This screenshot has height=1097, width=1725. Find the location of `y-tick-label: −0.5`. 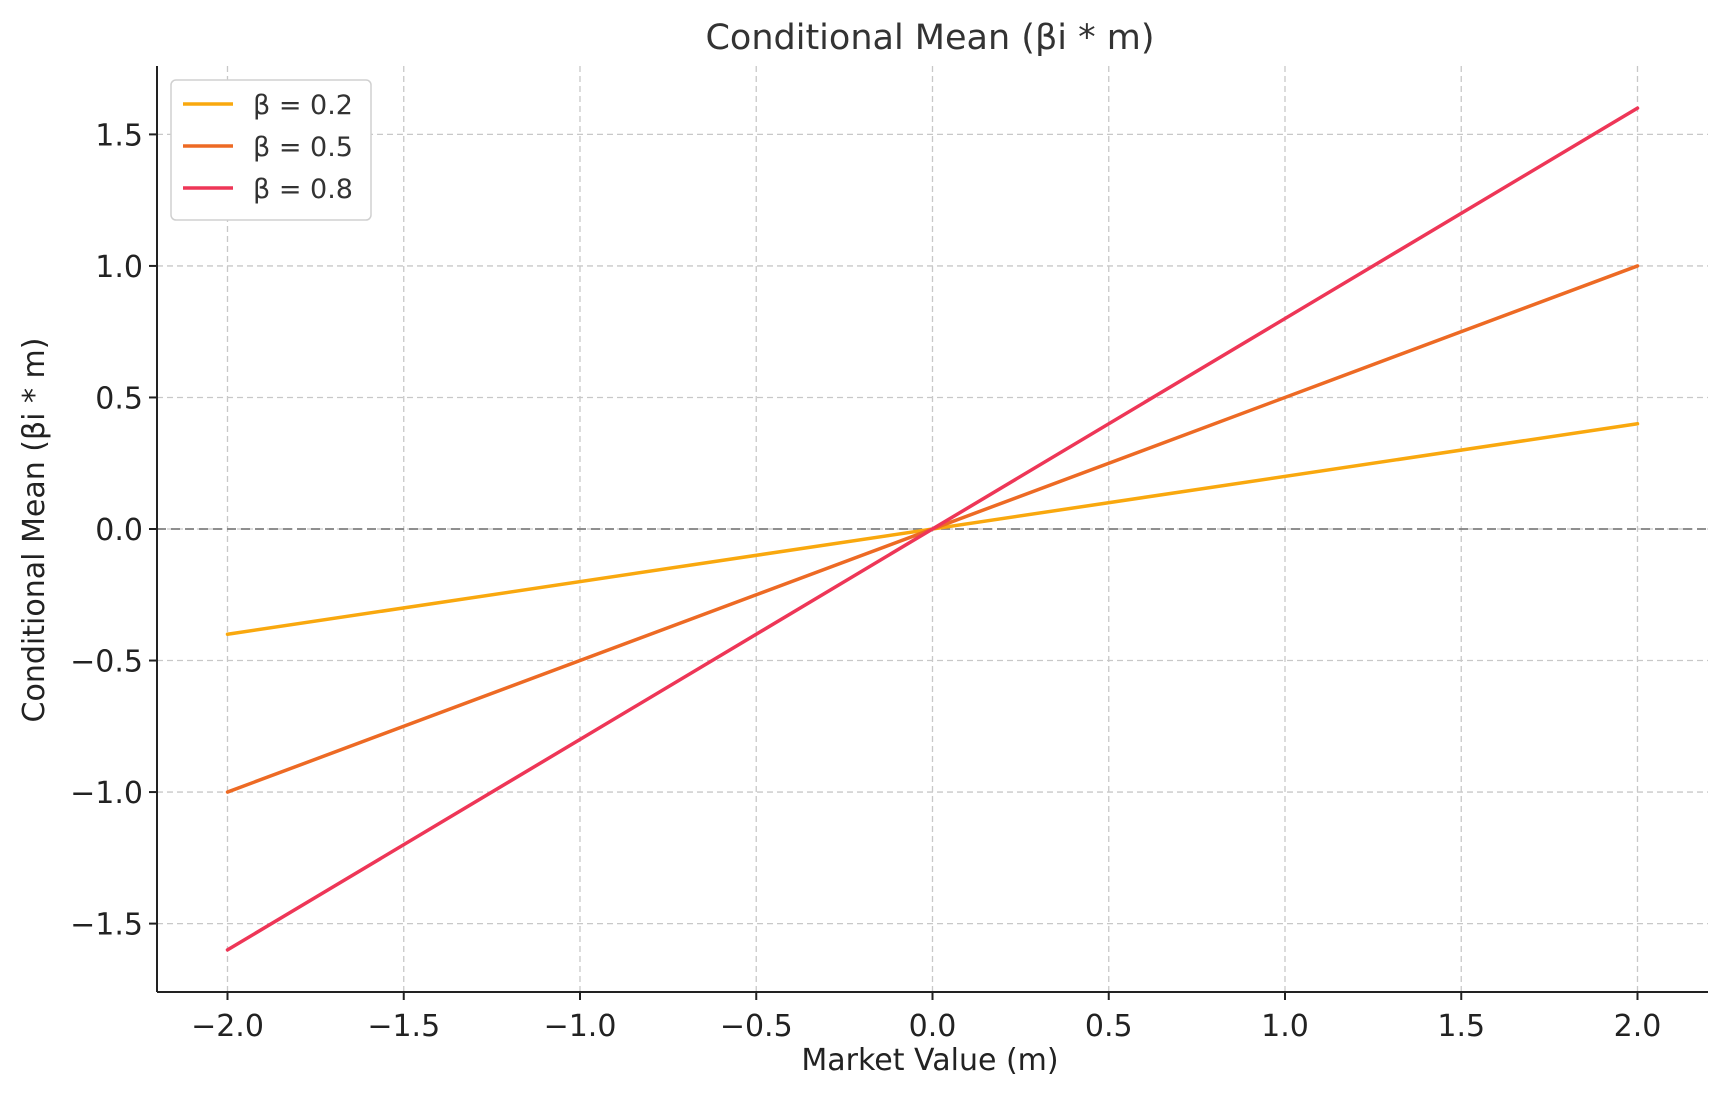

y-tick-label: −0.5 is located at coordinates (106, 662).